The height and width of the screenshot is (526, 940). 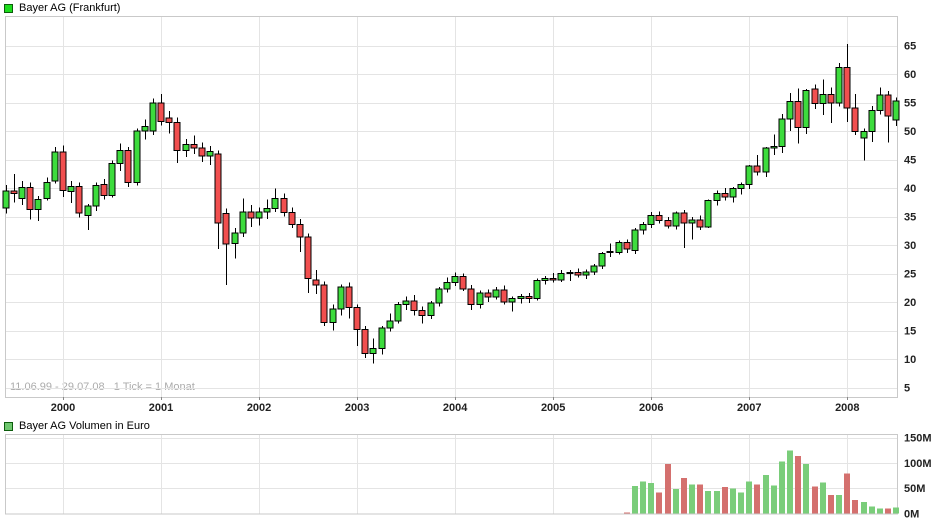 I want to click on year-label: 2006, so click(x=651, y=408).